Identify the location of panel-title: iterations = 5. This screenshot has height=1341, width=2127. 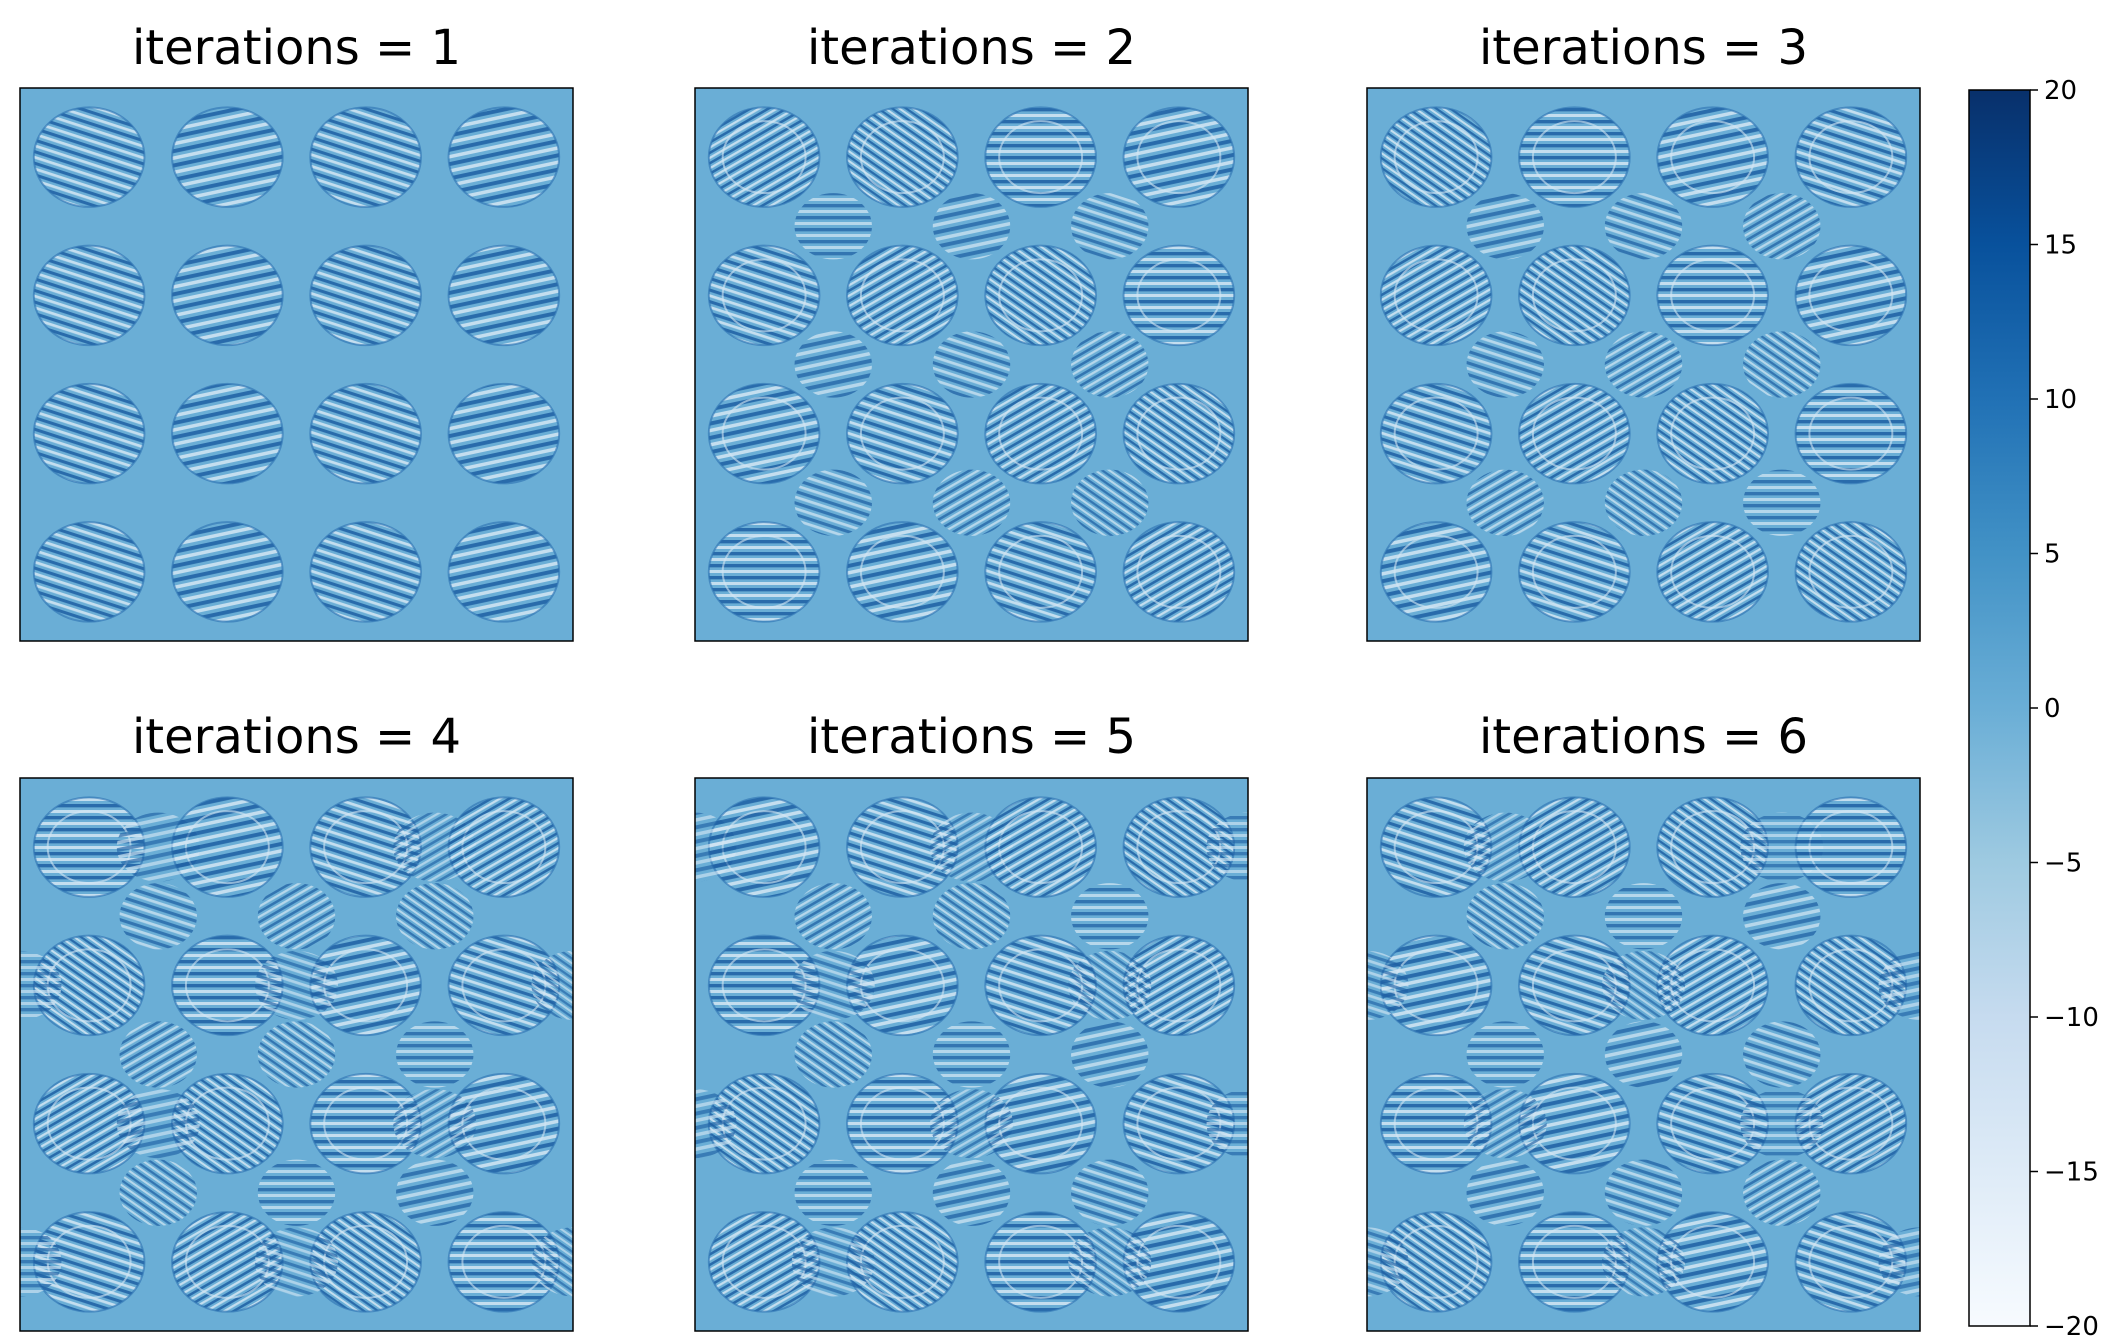
(971, 737).